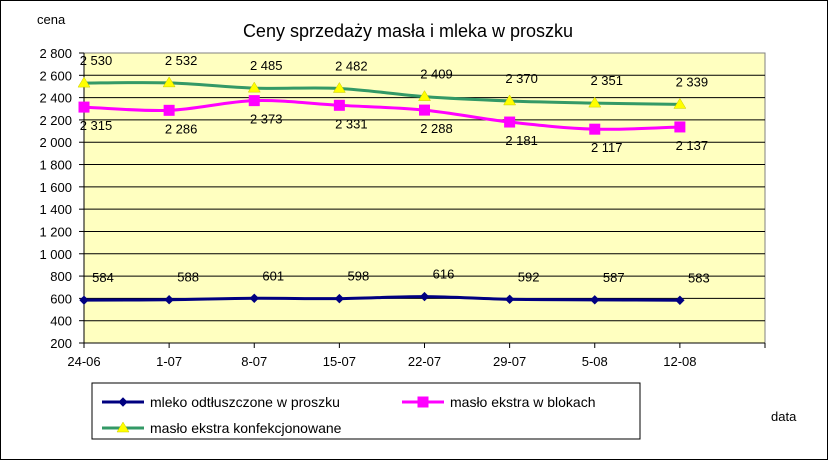 The width and height of the screenshot is (828, 460). What do you see at coordinates (83, 361) in the screenshot?
I see `x-tick-label: 24-06` at bounding box center [83, 361].